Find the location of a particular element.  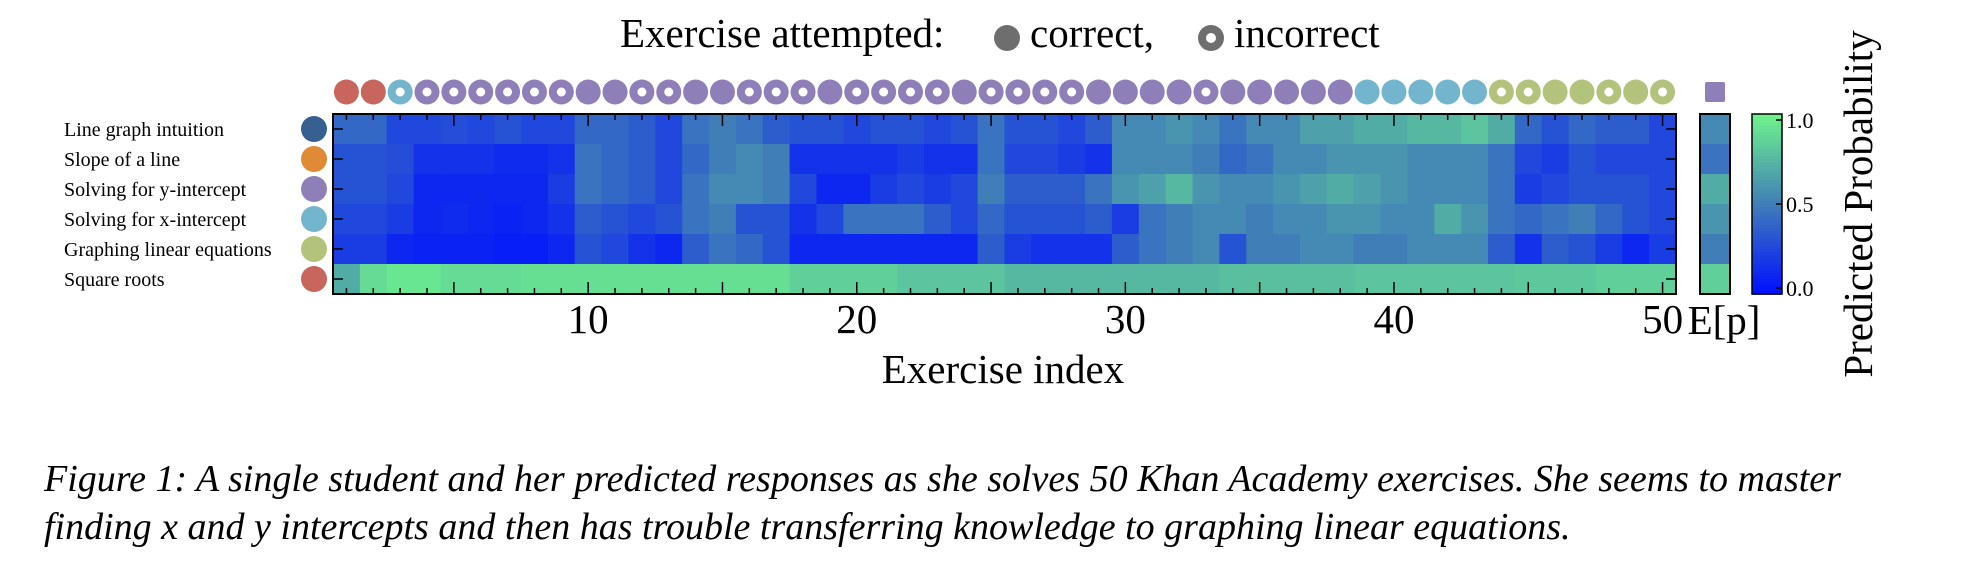

expected-frame is located at coordinates (1715, 204).